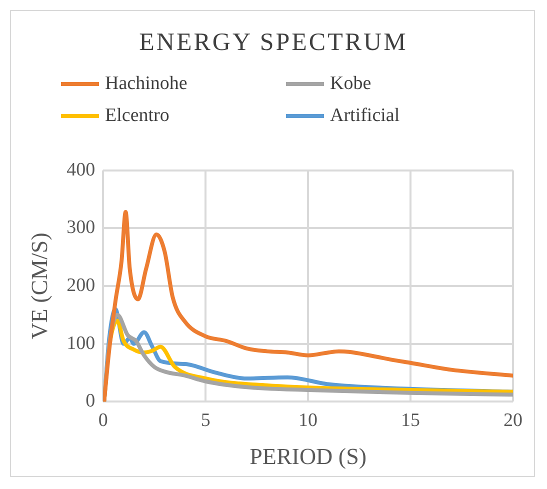  What do you see at coordinates (81, 227) in the screenshot?
I see `y-tick-label: 300` at bounding box center [81, 227].